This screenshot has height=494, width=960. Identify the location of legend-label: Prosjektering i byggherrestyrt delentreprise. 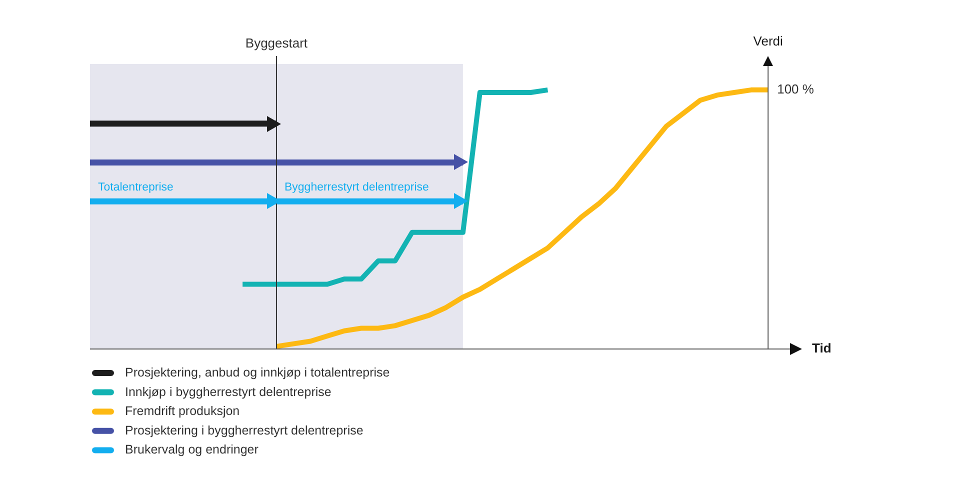
(244, 430).